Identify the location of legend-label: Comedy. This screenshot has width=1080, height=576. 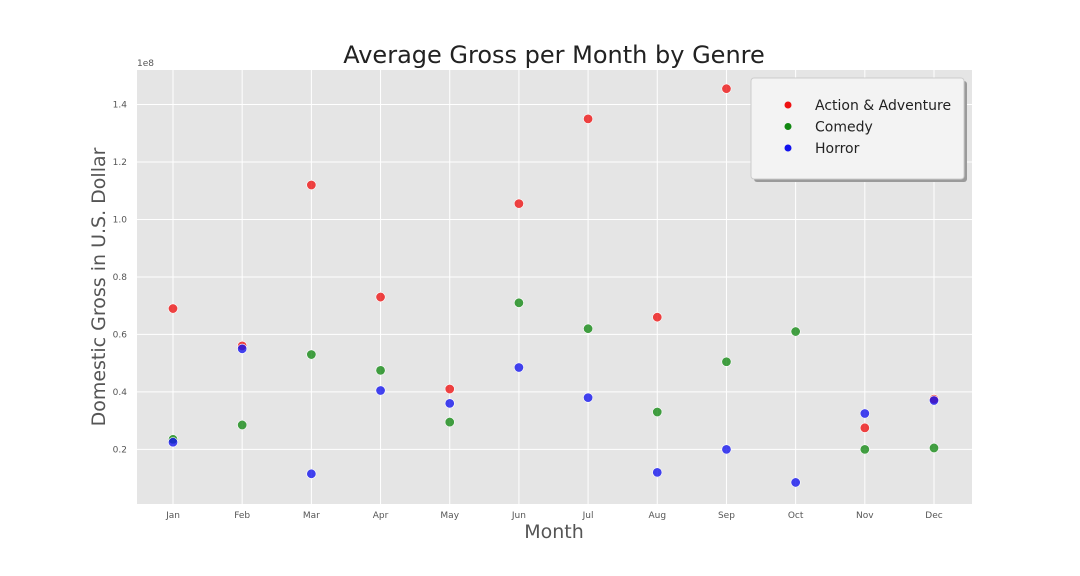
(844, 128).